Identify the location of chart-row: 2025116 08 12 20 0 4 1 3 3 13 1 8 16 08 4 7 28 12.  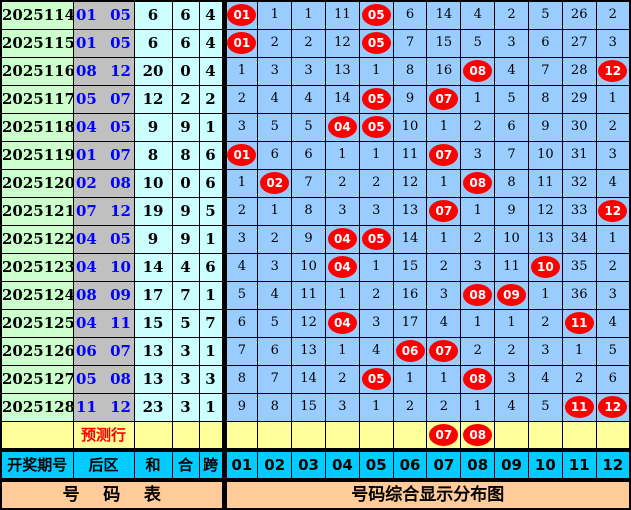
(315, 71).